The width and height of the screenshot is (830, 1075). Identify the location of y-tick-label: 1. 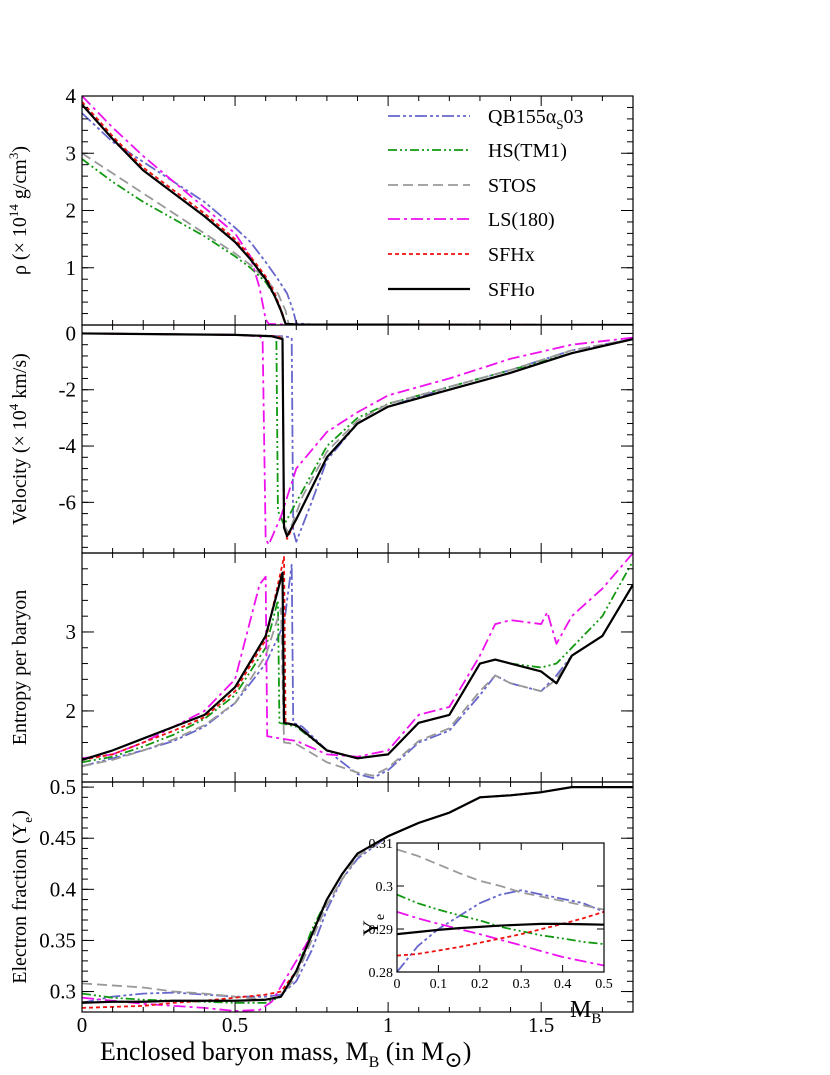
(71, 268).